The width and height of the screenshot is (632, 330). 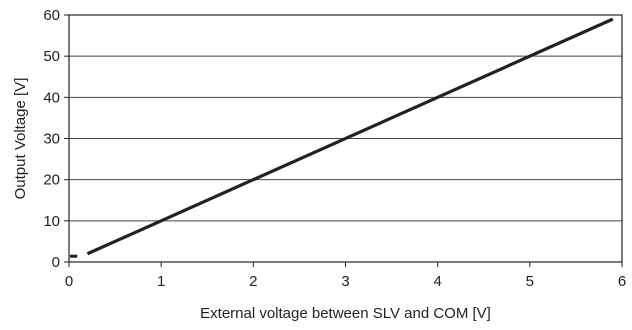 What do you see at coordinates (56, 262) in the screenshot?
I see `y-tick-label: 0` at bounding box center [56, 262].